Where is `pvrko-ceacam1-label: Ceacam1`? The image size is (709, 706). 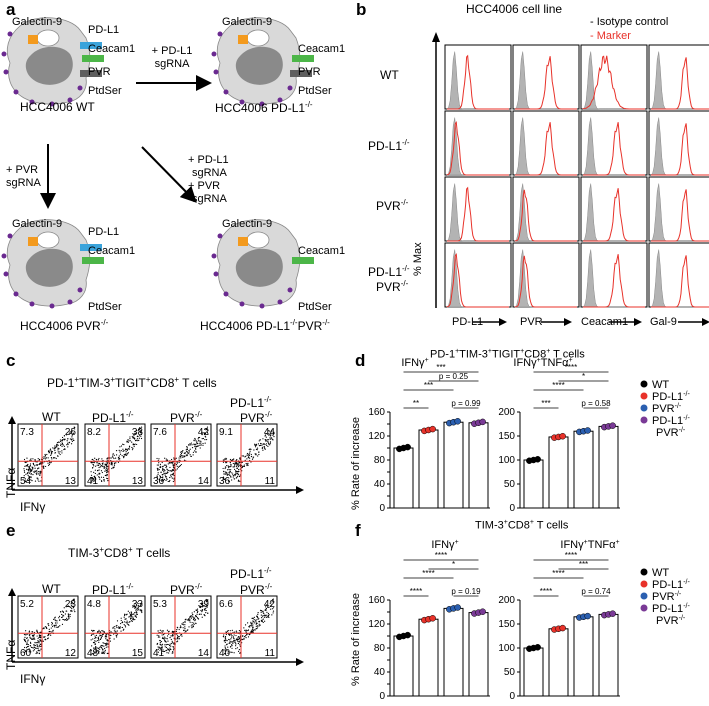
pvrko-ceacam1-label: Ceacam1 is located at coordinates (112, 251).